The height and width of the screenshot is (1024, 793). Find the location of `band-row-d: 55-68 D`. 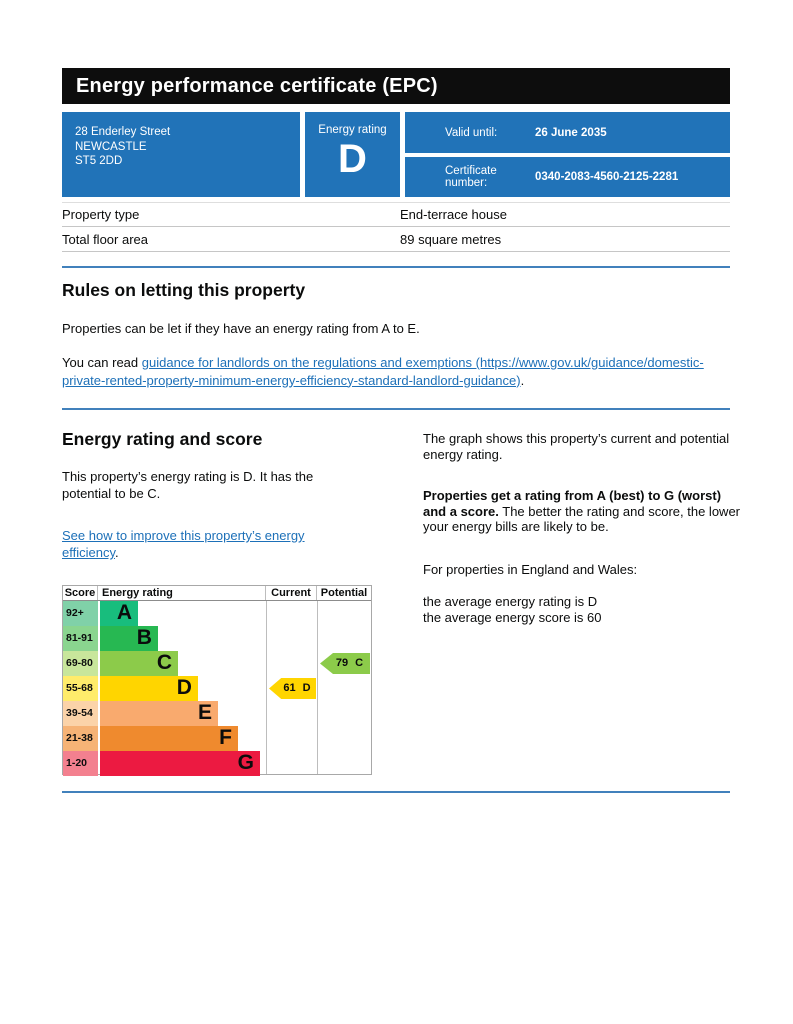

band-row-d: 55-68 D is located at coordinates (217, 688).